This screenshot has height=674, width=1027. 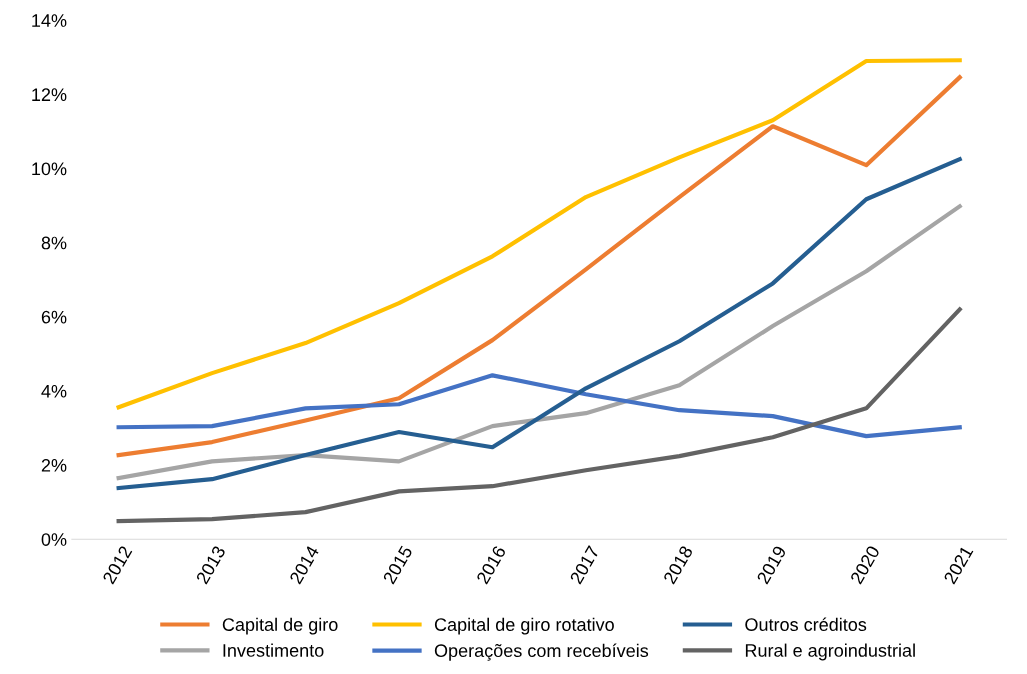 What do you see at coordinates (54, 539) in the screenshot?
I see `y-tick-label: 0%` at bounding box center [54, 539].